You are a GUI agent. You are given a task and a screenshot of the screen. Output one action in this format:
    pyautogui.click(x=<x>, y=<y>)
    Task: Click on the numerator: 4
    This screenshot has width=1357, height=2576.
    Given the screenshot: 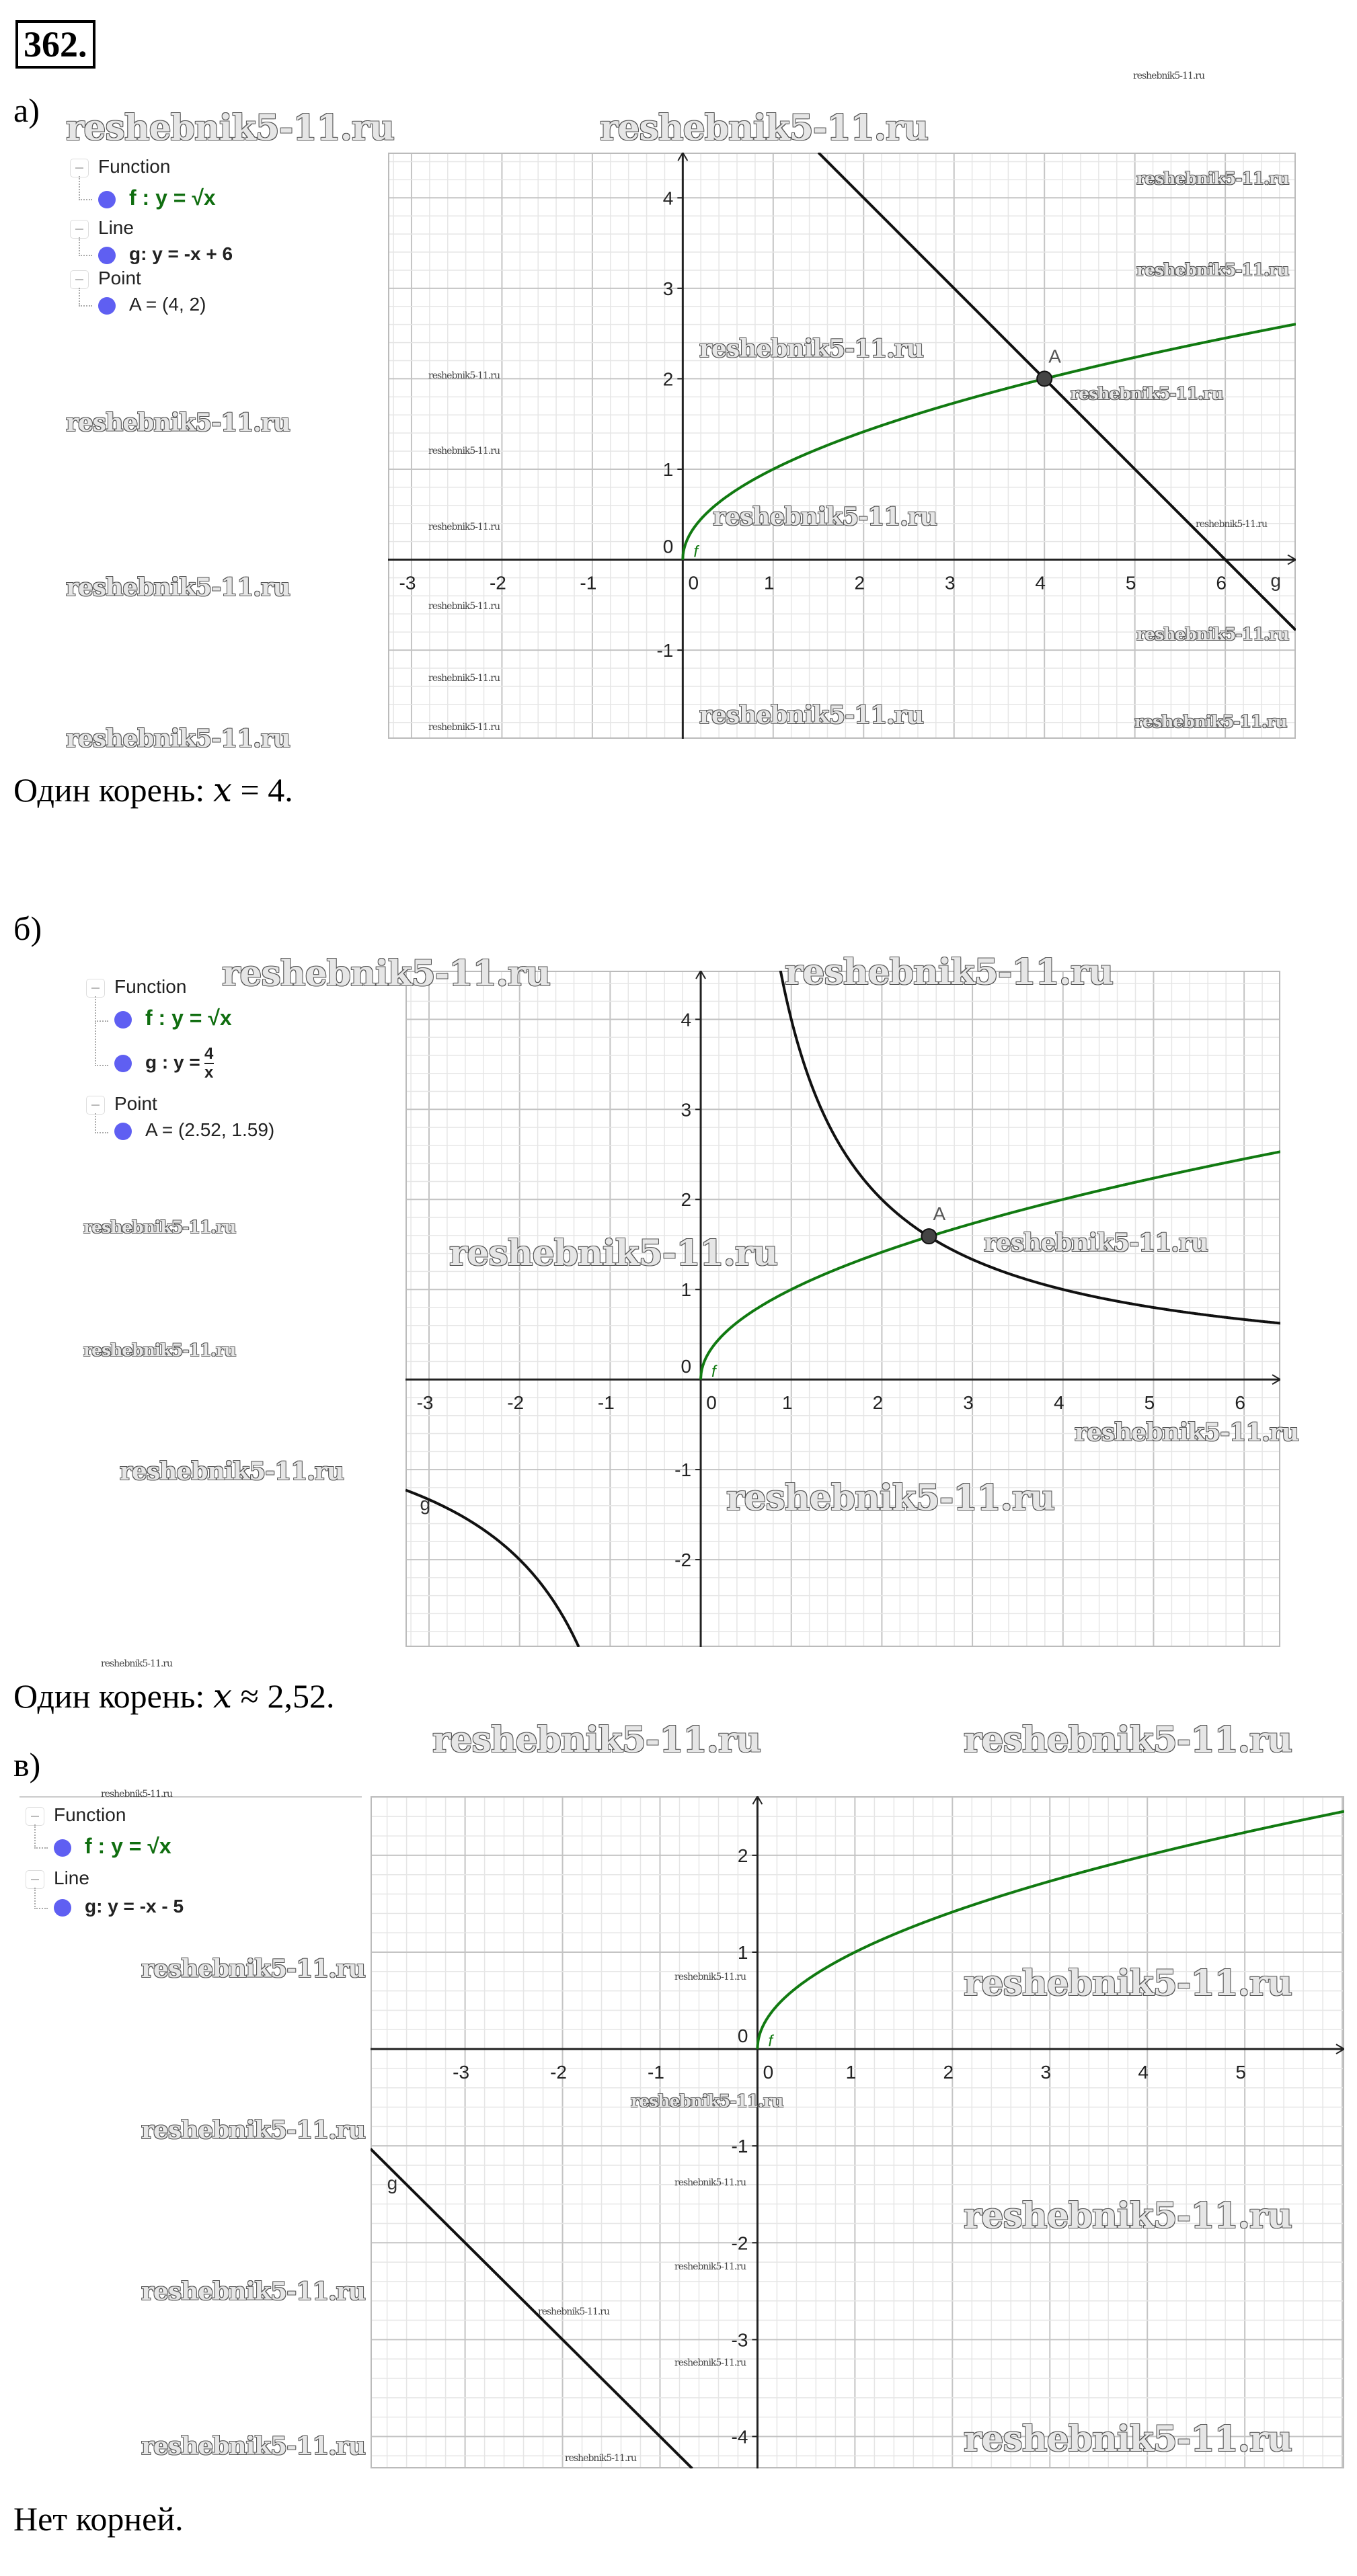 What is the action you would take?
    pyautogui.click(x=209, y=1054)
    